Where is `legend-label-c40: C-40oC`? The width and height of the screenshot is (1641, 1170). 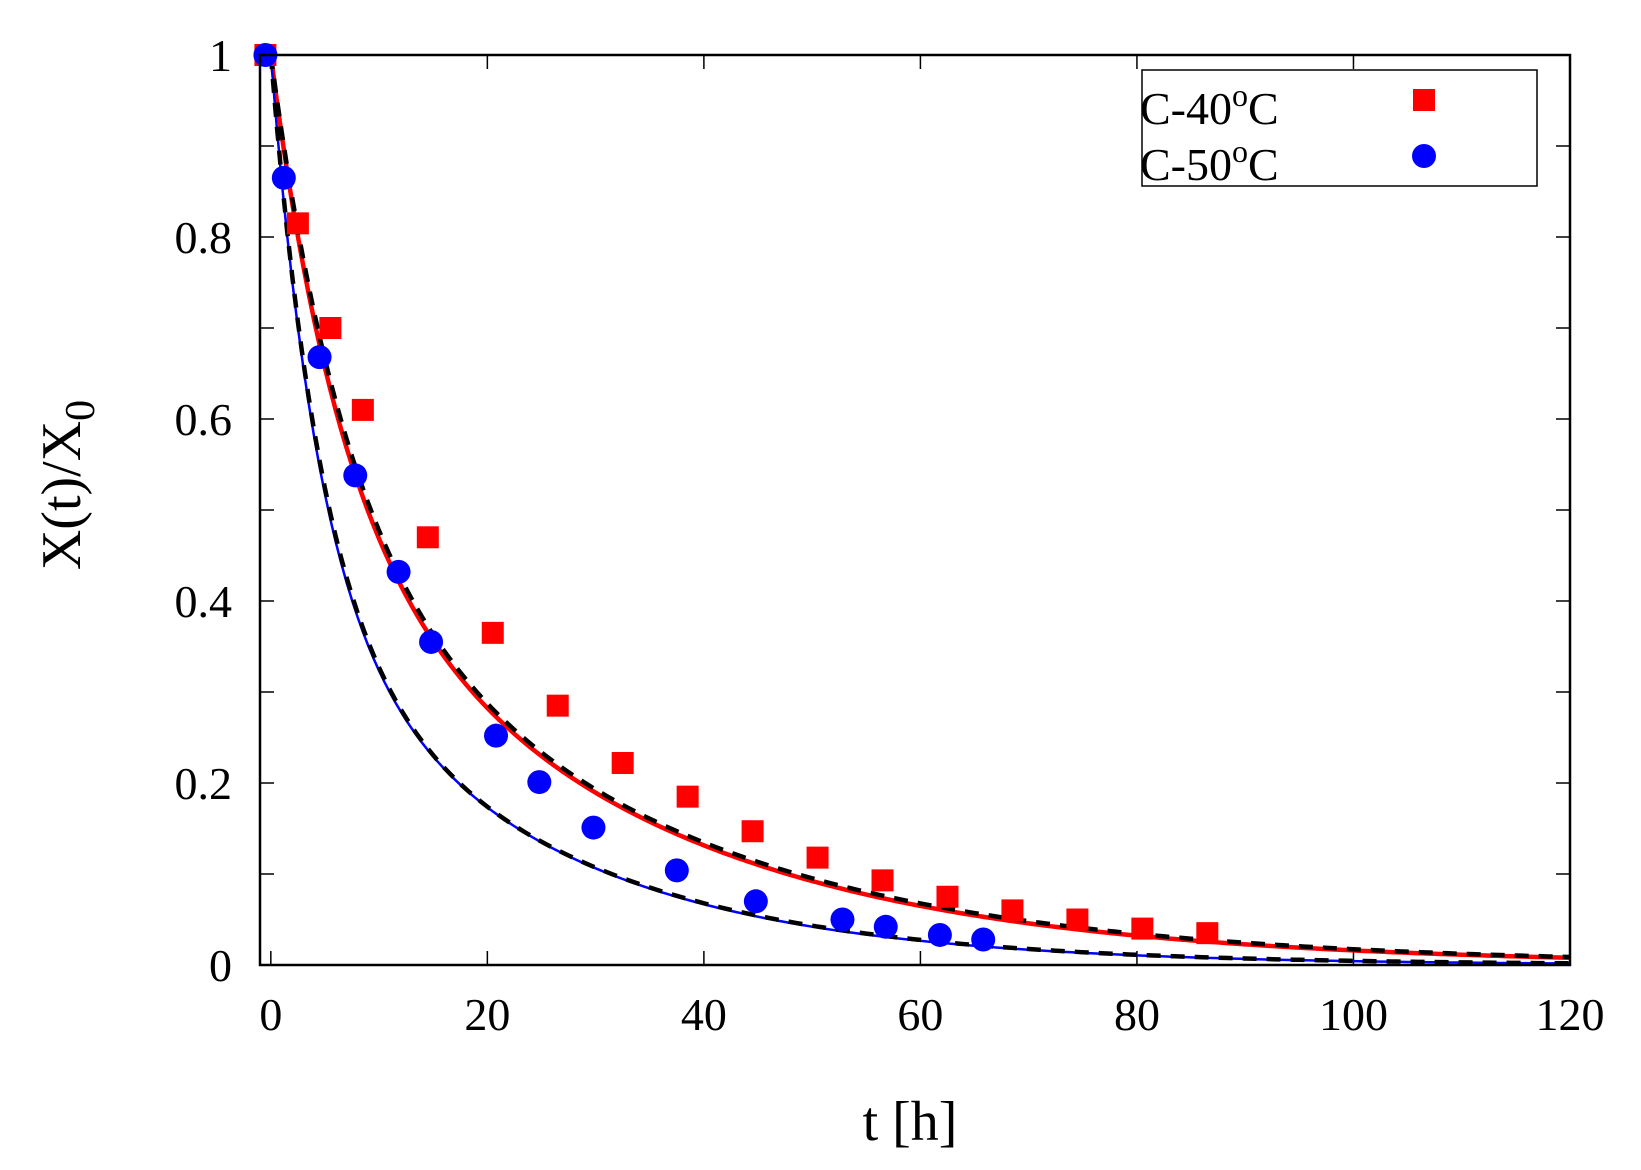 legend-label-c40: C-40oC is located at coordinates (1209, 105).